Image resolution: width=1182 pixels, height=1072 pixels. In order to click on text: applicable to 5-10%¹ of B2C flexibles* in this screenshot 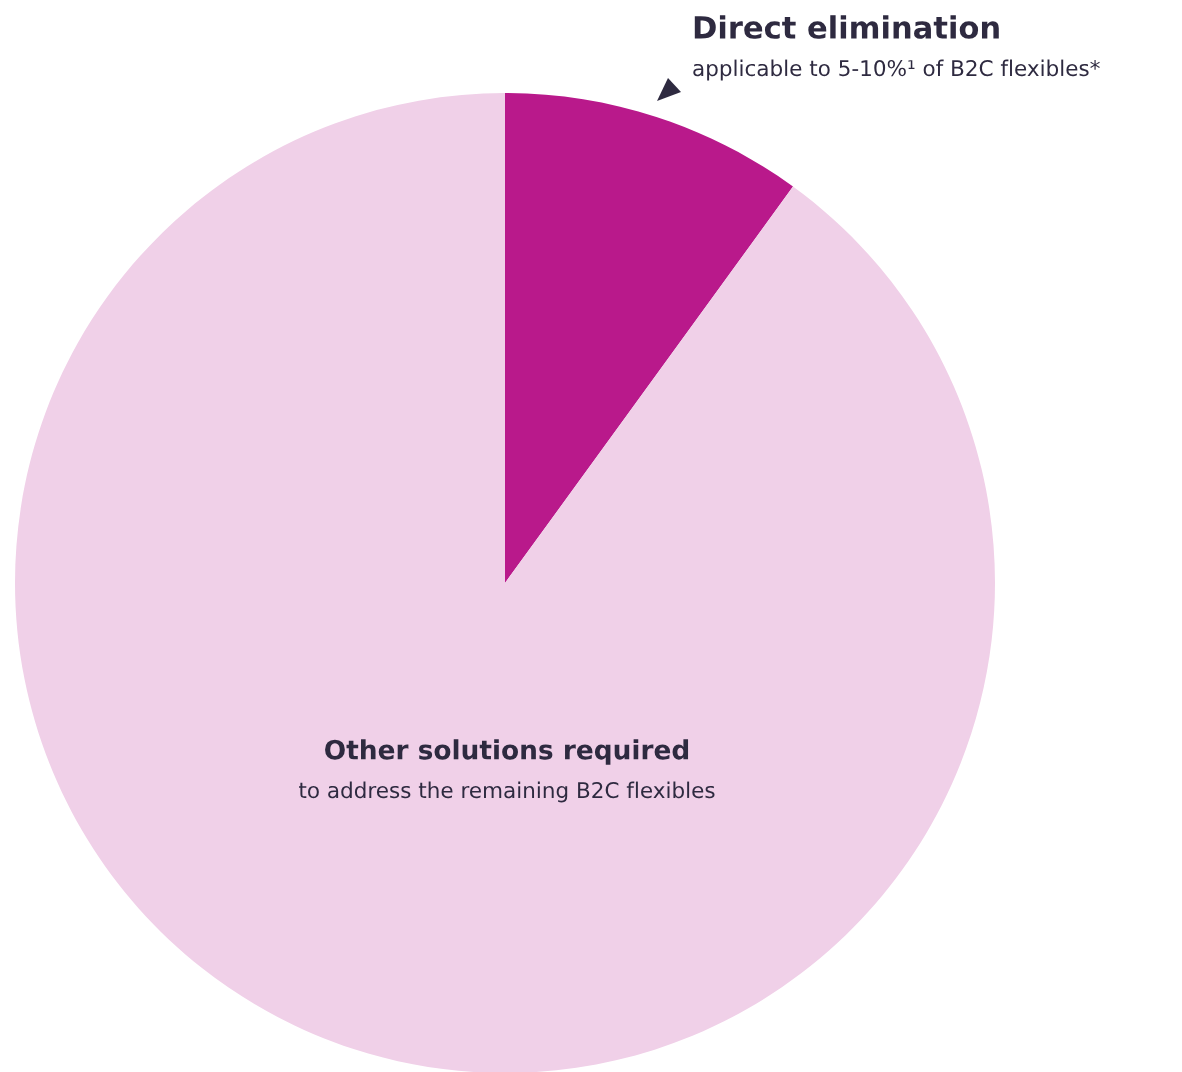, I will do `click(896, 70)`.